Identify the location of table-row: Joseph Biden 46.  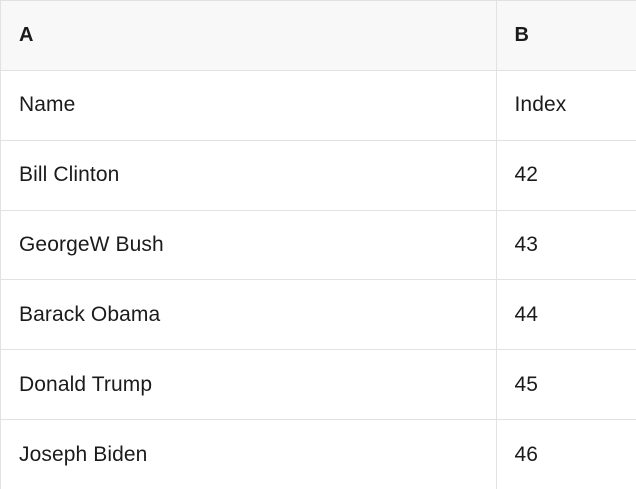
(318, 454).